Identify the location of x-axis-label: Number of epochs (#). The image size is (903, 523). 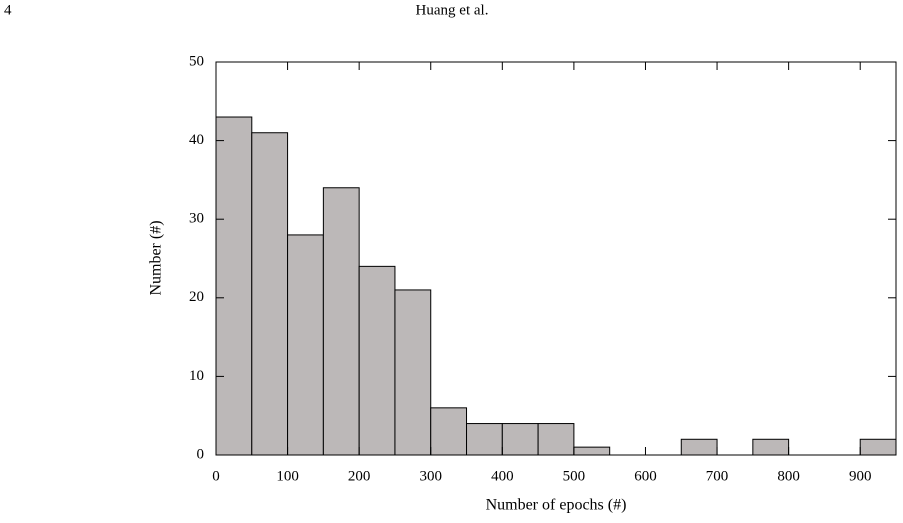
(556, 505).